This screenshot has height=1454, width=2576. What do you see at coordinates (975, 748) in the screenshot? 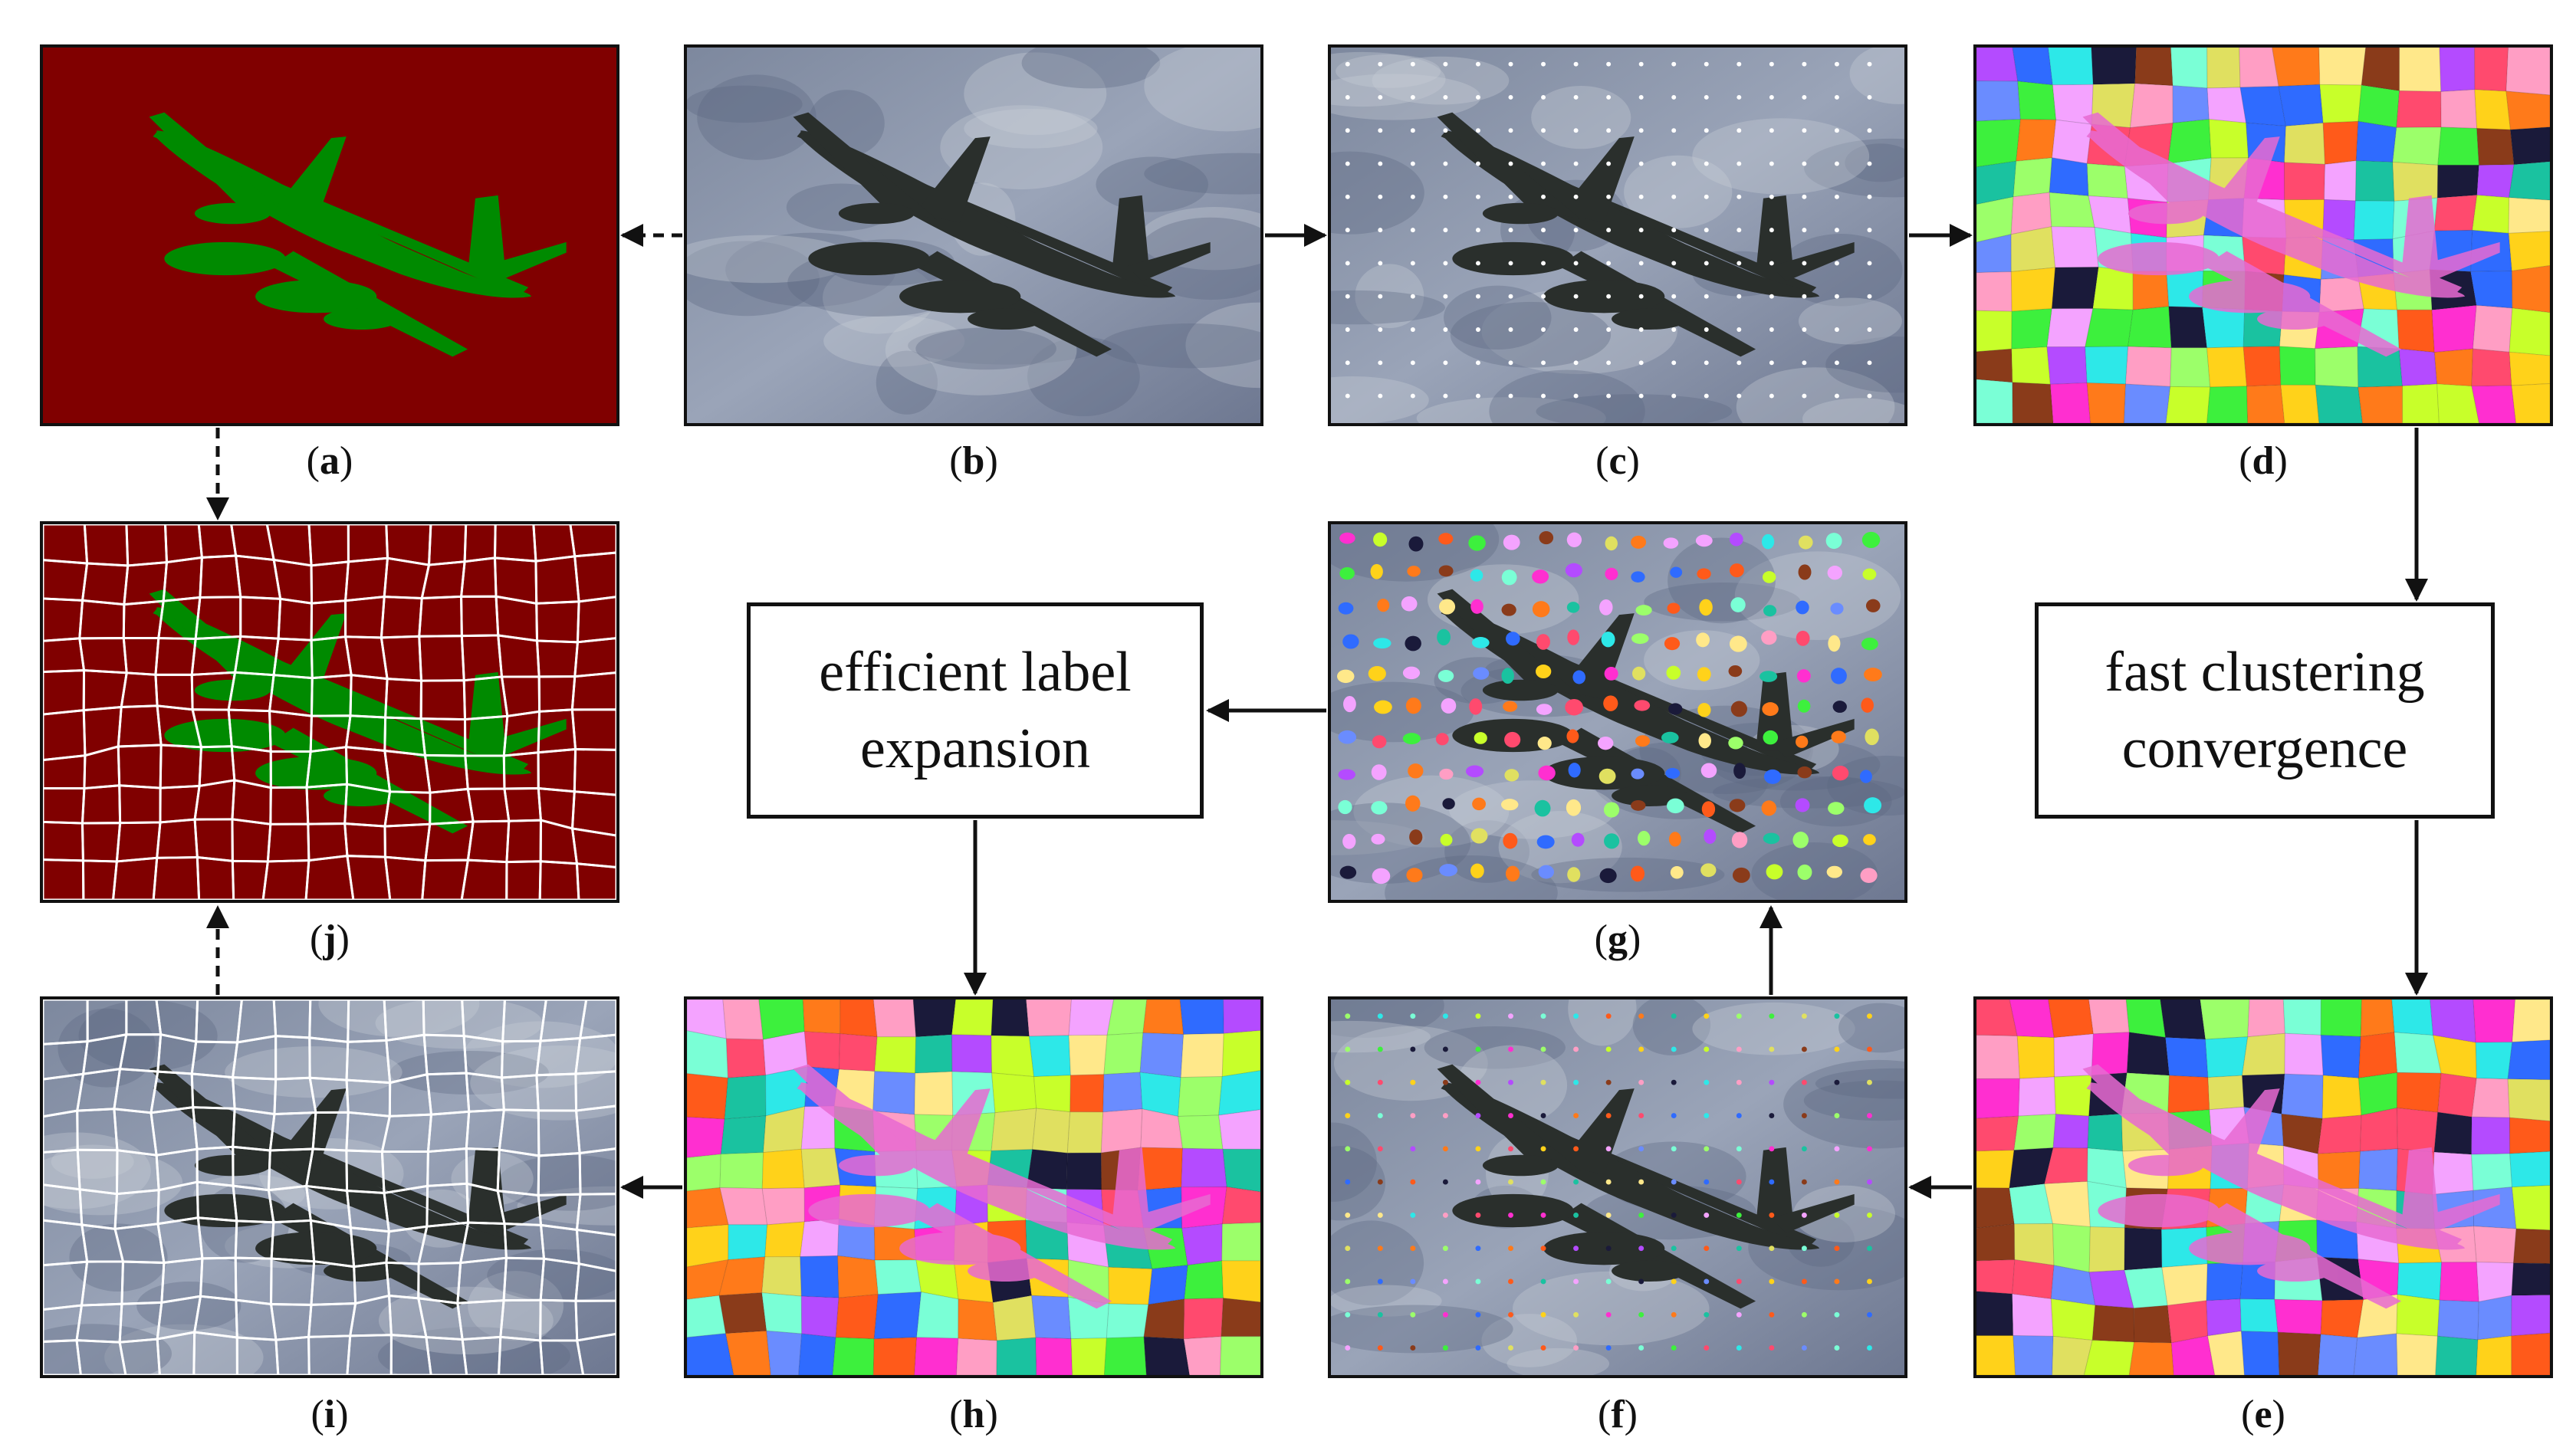
I see `expansion-line-2: expansion` at bounding box center [975, 748].